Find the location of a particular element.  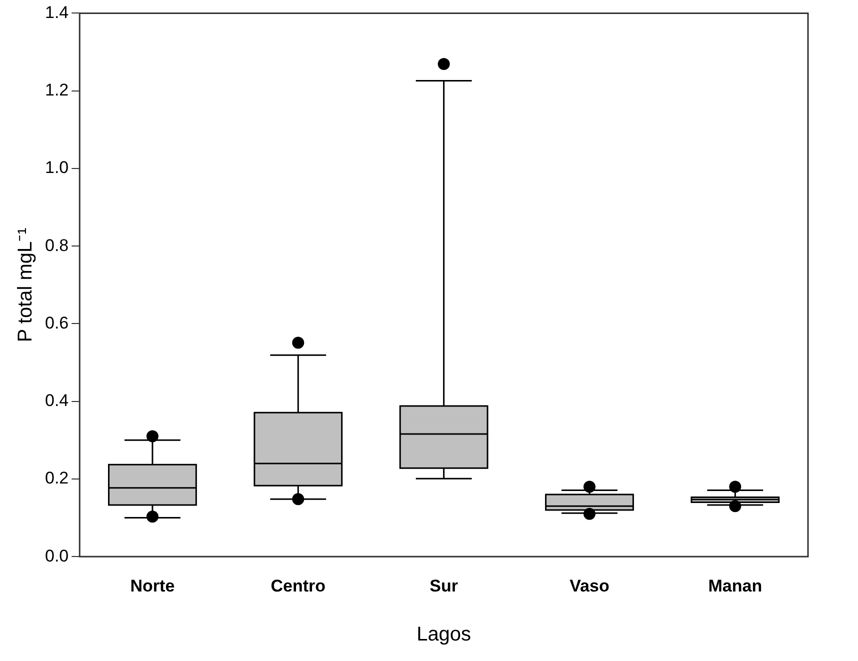

y-tick-label: 1.4 is located at coordinates (56, 12).